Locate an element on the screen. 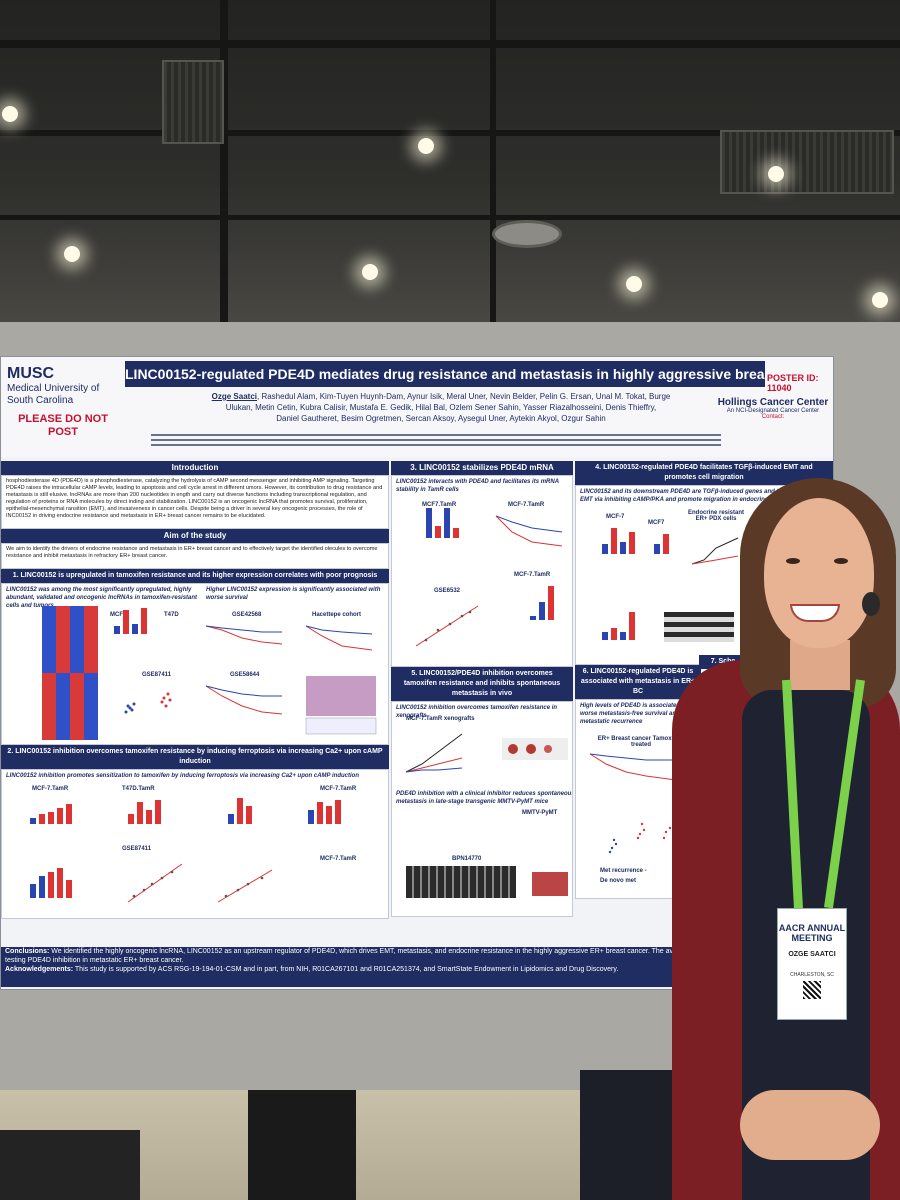 The width and height of the screenshot is (900, 1200). conclusions-label: Conclusions: is located at coordinates (27, 951).